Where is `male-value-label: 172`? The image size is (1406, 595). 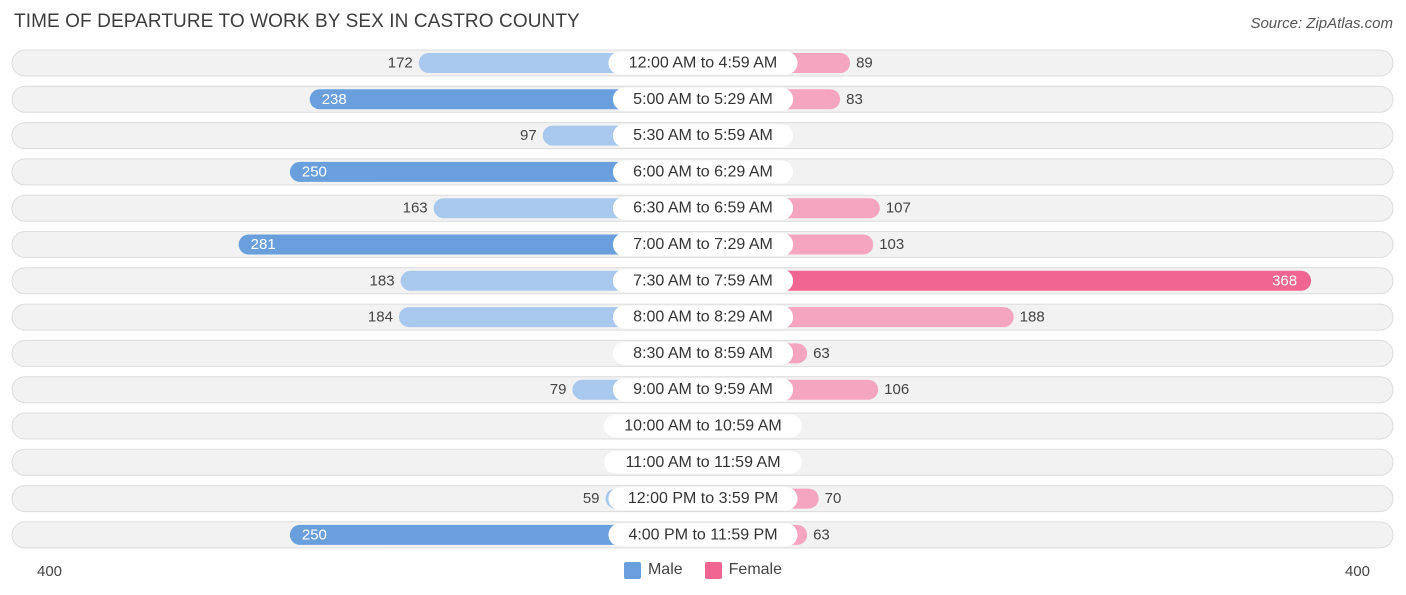 male-value-label: 172 is located at coordinates (400, 63).